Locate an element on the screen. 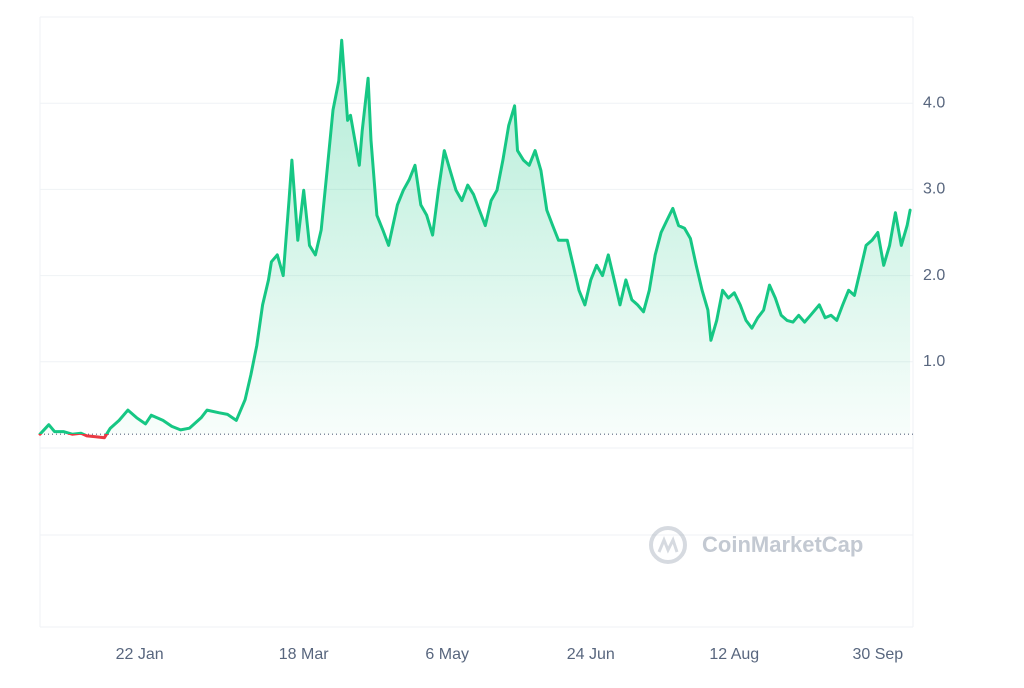 The height and width of the screenshot is (688, 1024). x-tick-label: 22 Jan is located at coordinates (140, 654).